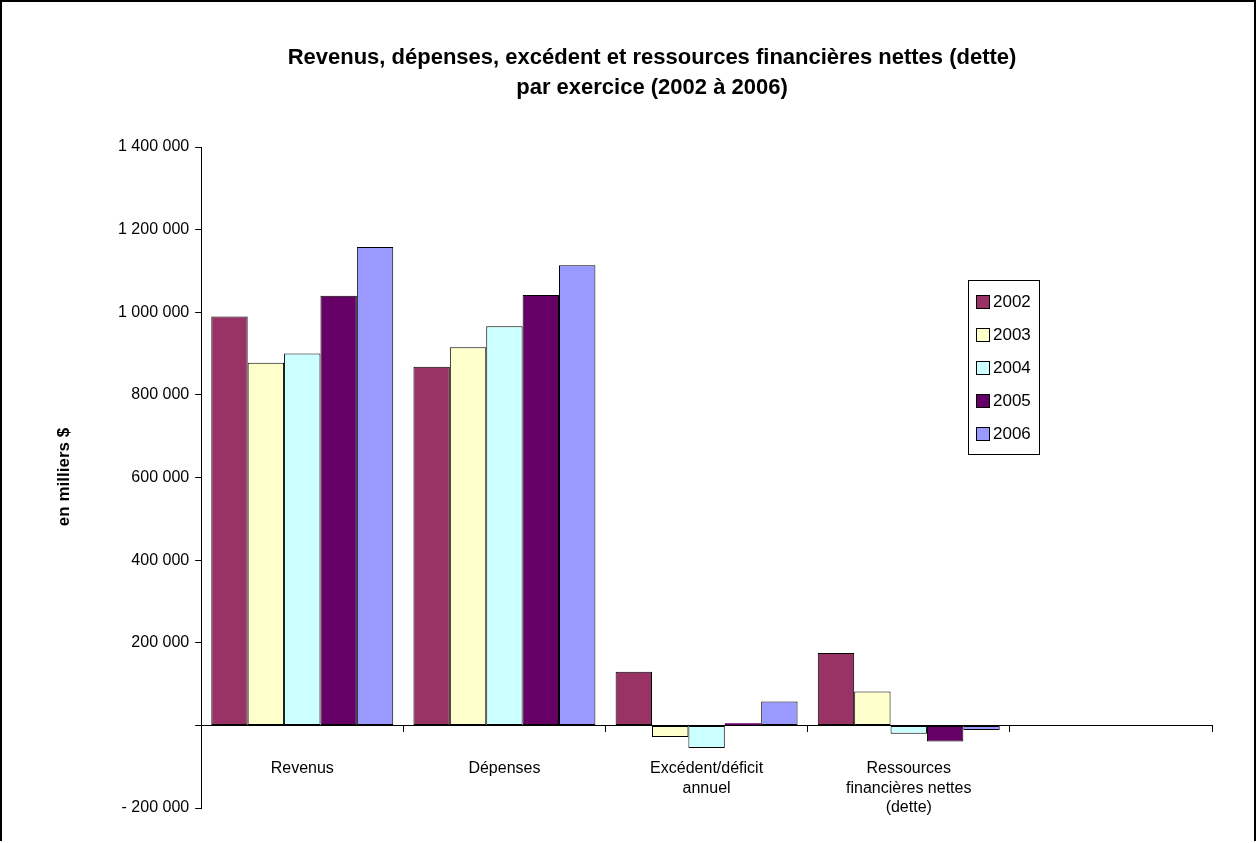  I want to click on legend-label: 2003, so click(1012, 334).